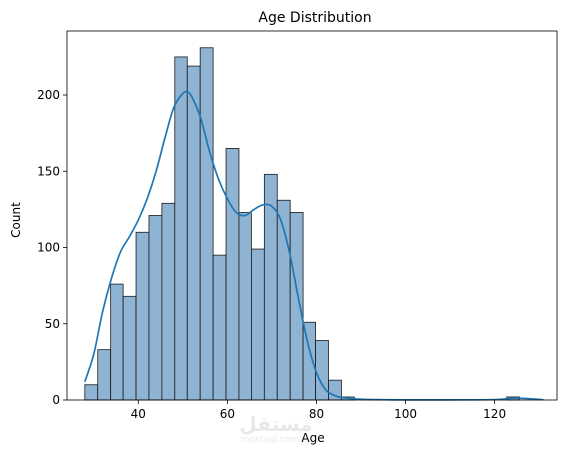  I want to click on x-axis-ticks: 40 60 80 100 120, so click(318, 410).